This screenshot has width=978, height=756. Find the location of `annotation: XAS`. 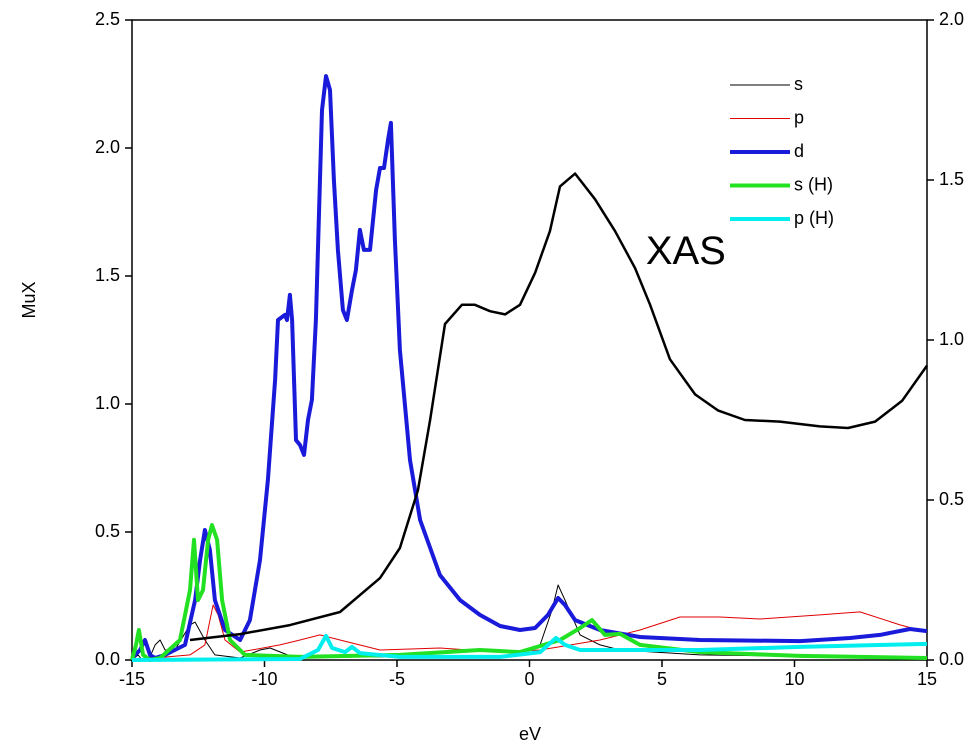

annotation: XAS is located at coordinates (686, 251).